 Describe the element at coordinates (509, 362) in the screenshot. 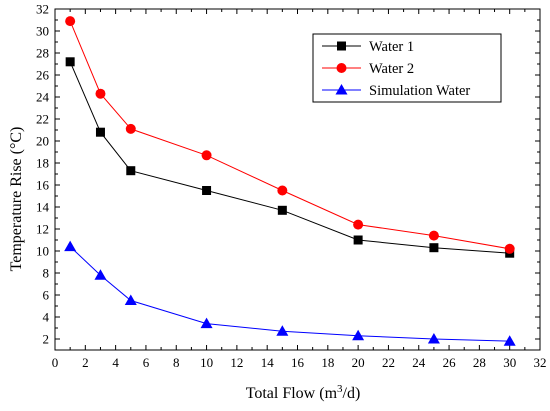

I see `x-tick-label: 30` at that location.